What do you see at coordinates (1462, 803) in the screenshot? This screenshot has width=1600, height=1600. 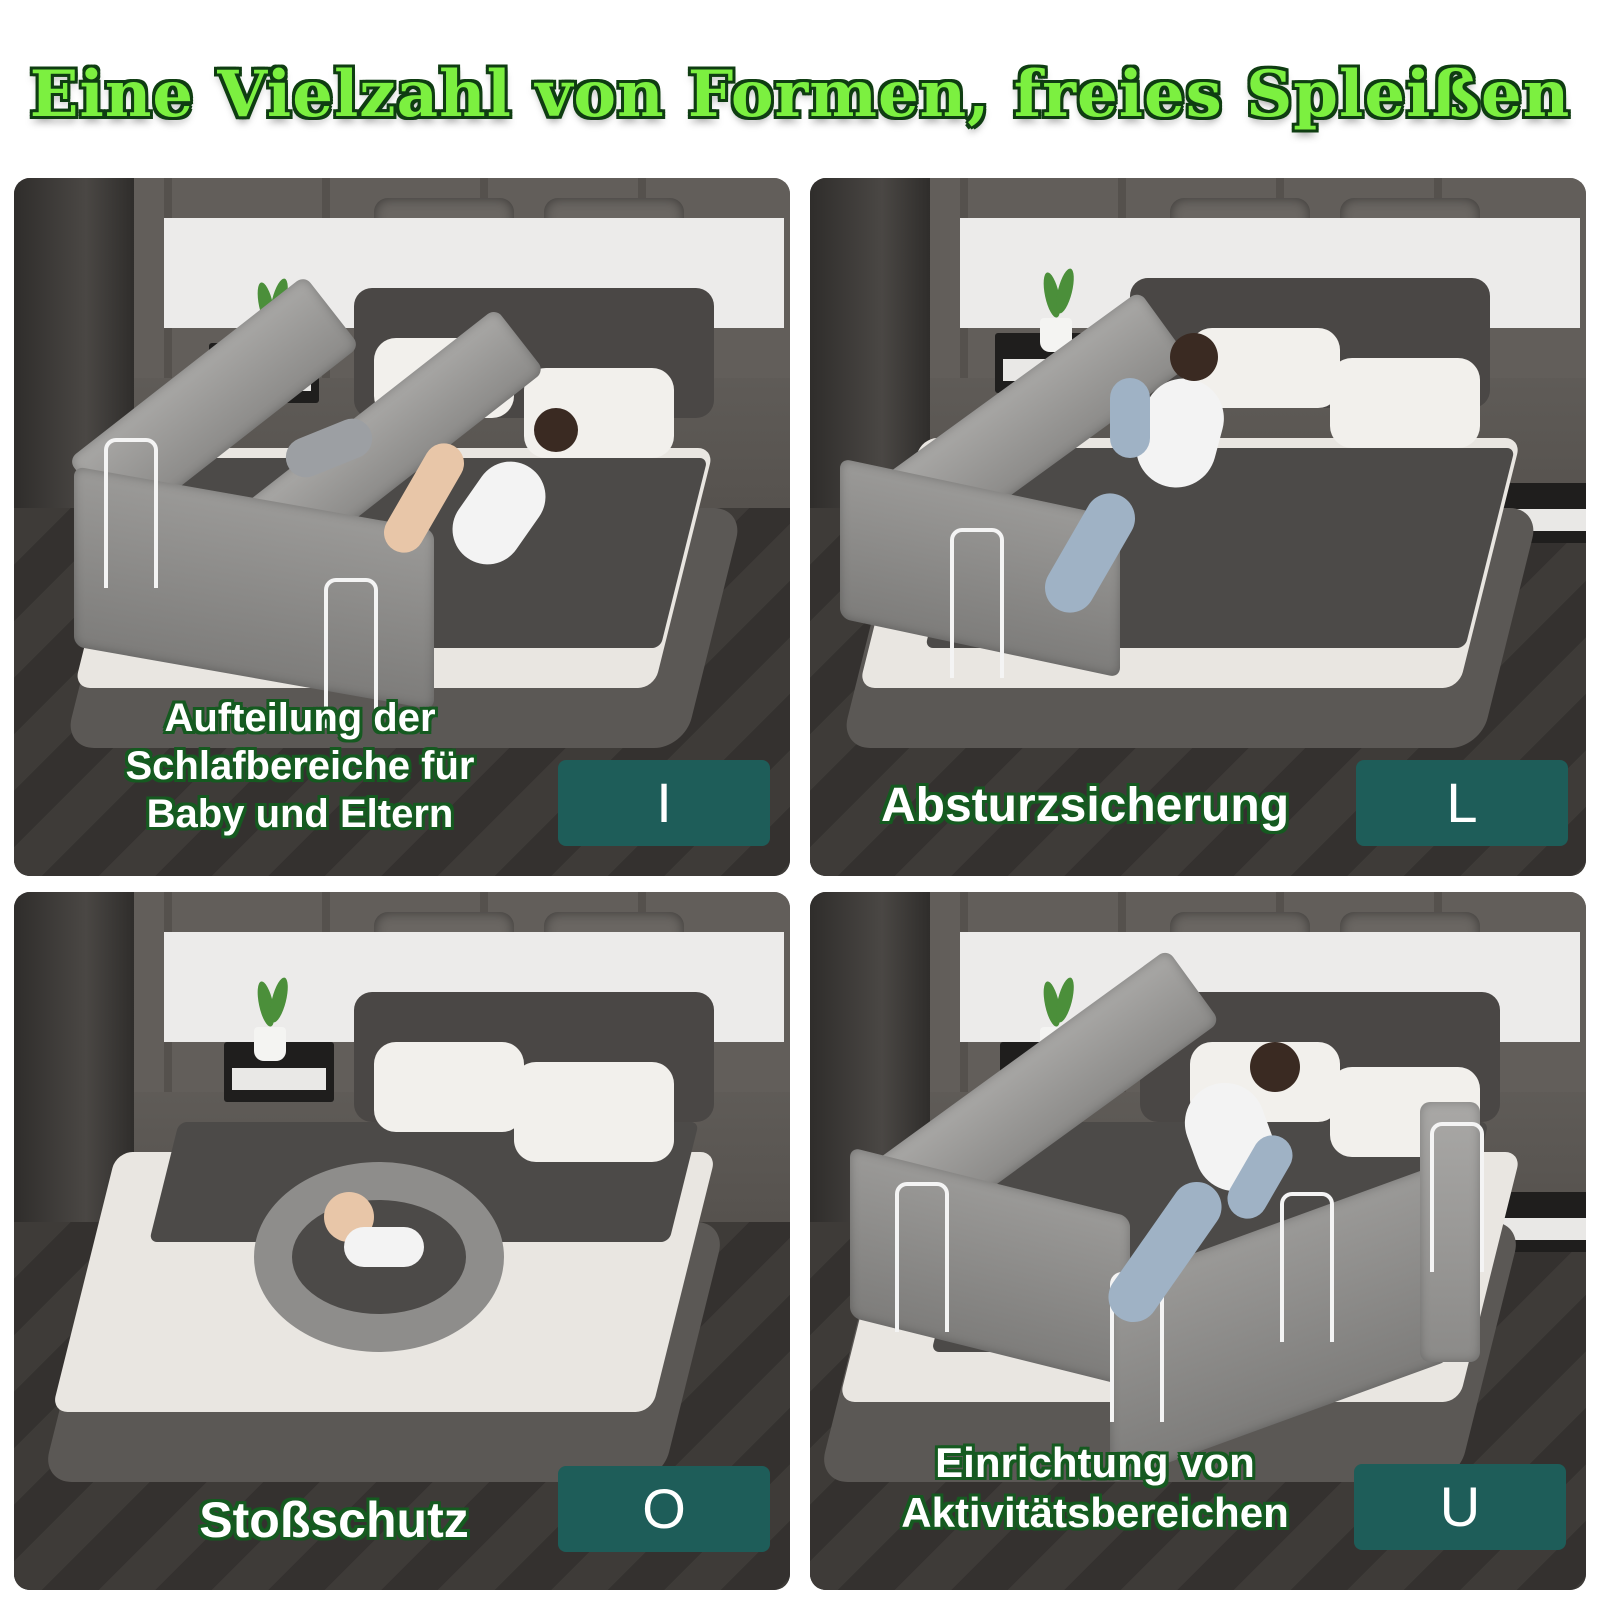 I see `shape-label: L` at bounding box center [1462, 803].